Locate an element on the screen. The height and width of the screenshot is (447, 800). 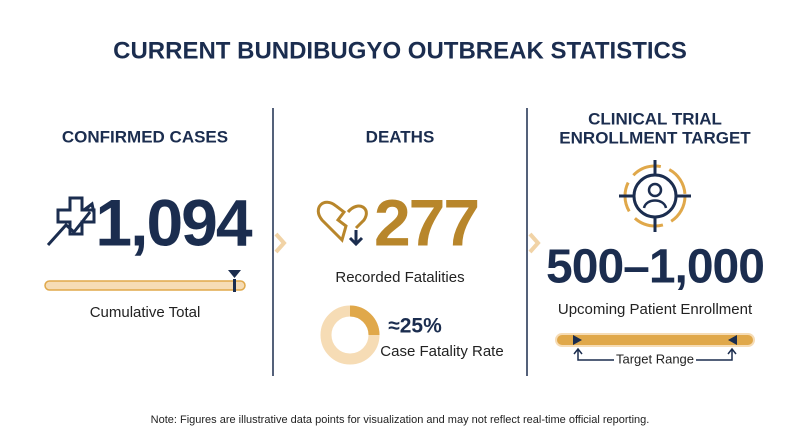
range-label: Target Range is located at coordinates (655, 358).